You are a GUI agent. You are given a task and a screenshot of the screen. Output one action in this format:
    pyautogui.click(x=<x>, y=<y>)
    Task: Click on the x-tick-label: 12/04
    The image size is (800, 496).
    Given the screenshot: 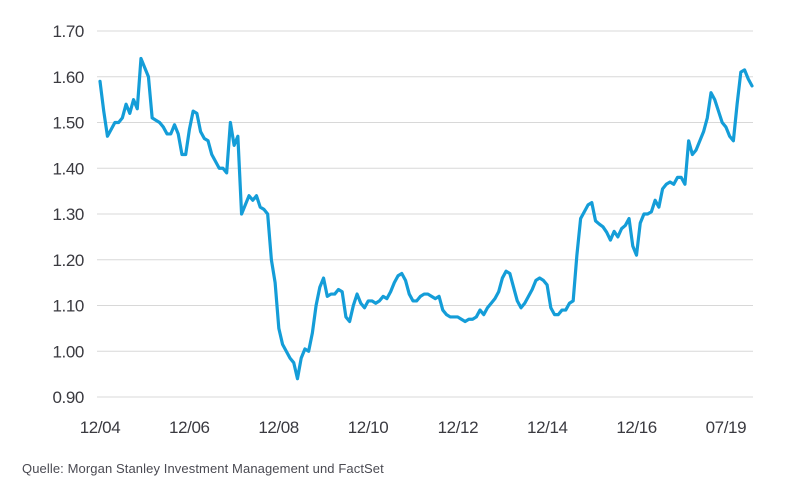 What is the action you would take?
    pyautogui.click(x=100, y=427)
    